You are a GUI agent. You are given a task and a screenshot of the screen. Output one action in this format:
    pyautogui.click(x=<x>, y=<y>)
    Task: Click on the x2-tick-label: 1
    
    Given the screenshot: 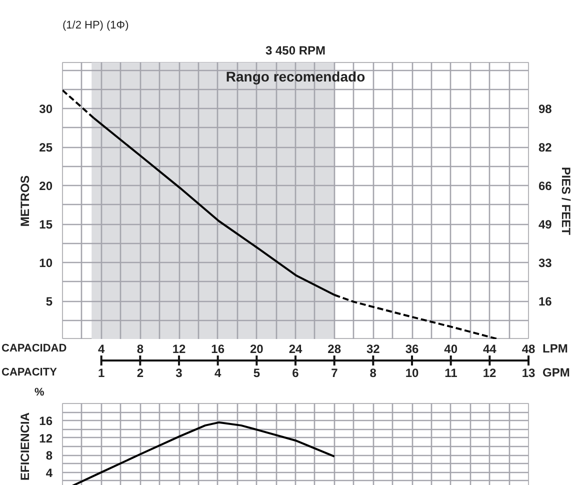 What is the action you would take?
    pyautogui.click(x=102, y=373)
    